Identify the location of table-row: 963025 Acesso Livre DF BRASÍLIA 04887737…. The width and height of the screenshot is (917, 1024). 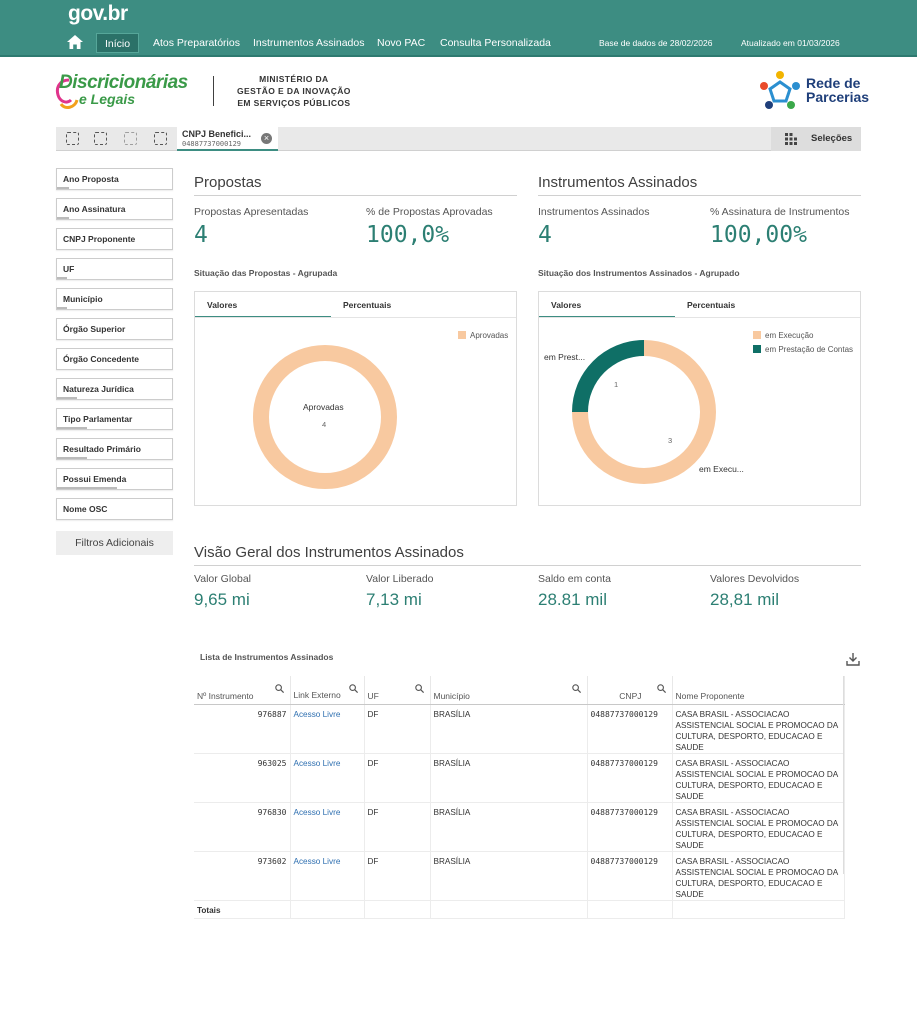
(519, 778).